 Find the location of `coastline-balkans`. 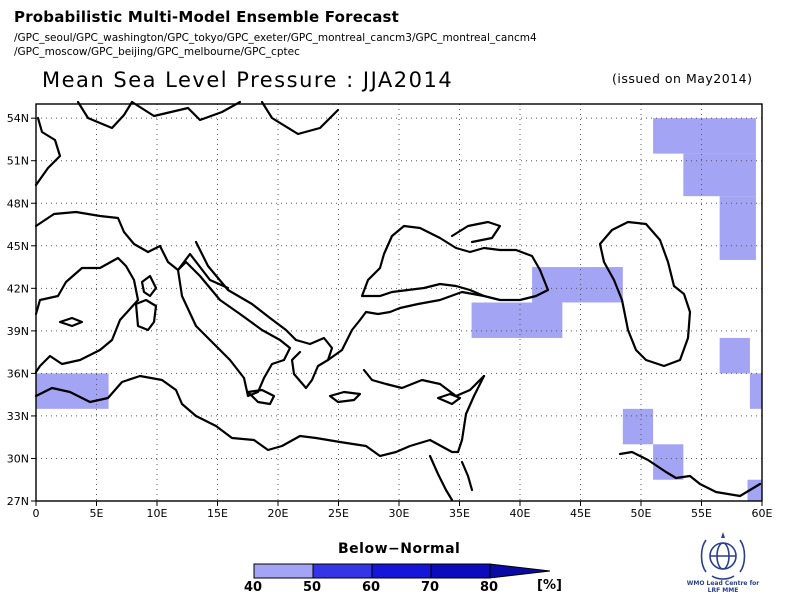

coastline-balkans is located at coordinates (312, 363).